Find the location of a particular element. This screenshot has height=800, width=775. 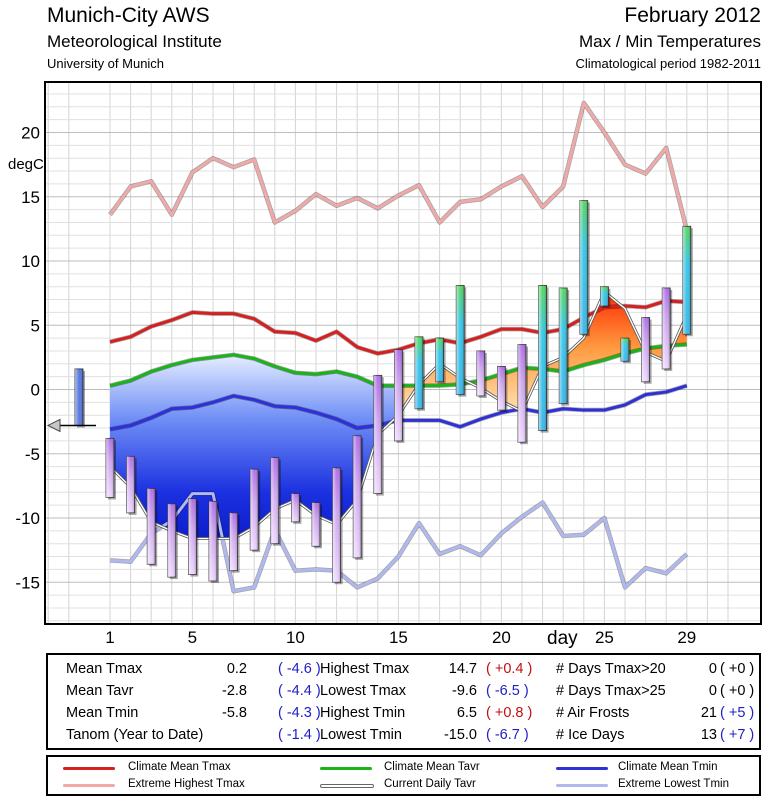

stat-anomaly: ( -4.6 ) is located at coordinates (299, 669).